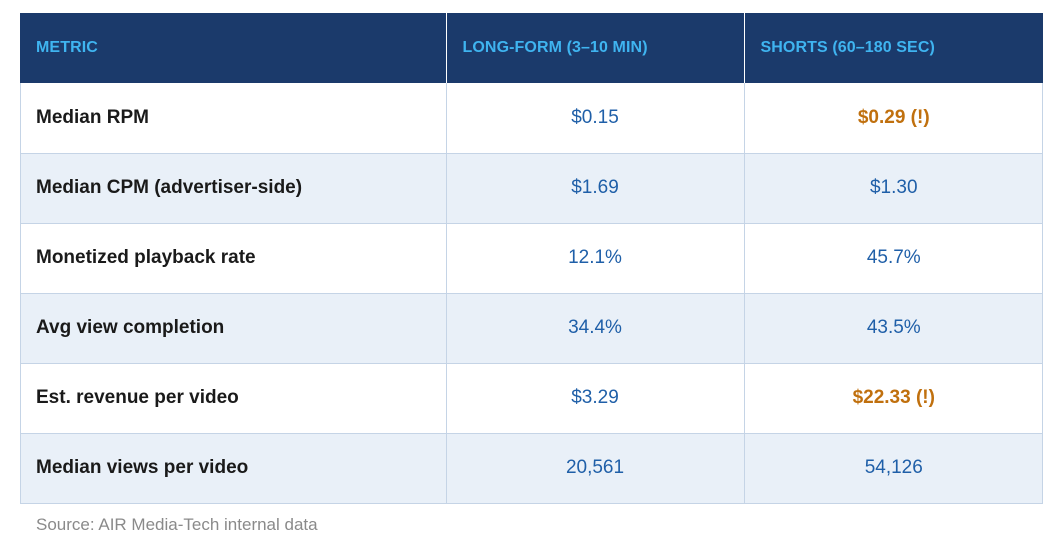  What do you see at coordinates (893, 398) in the screenshot?
I see `shorts-value: $22.33 (!)` at bounding box center [893, 398].